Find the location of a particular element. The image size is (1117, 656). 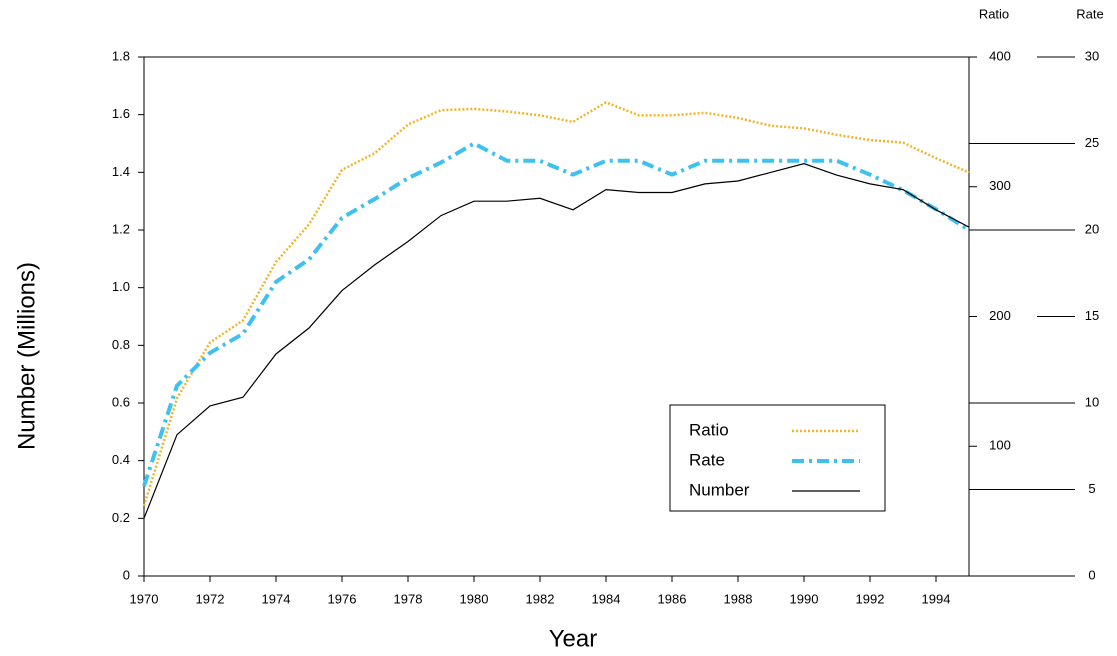

y-tick-label: 0.2 is located at coordinates (121, 517).